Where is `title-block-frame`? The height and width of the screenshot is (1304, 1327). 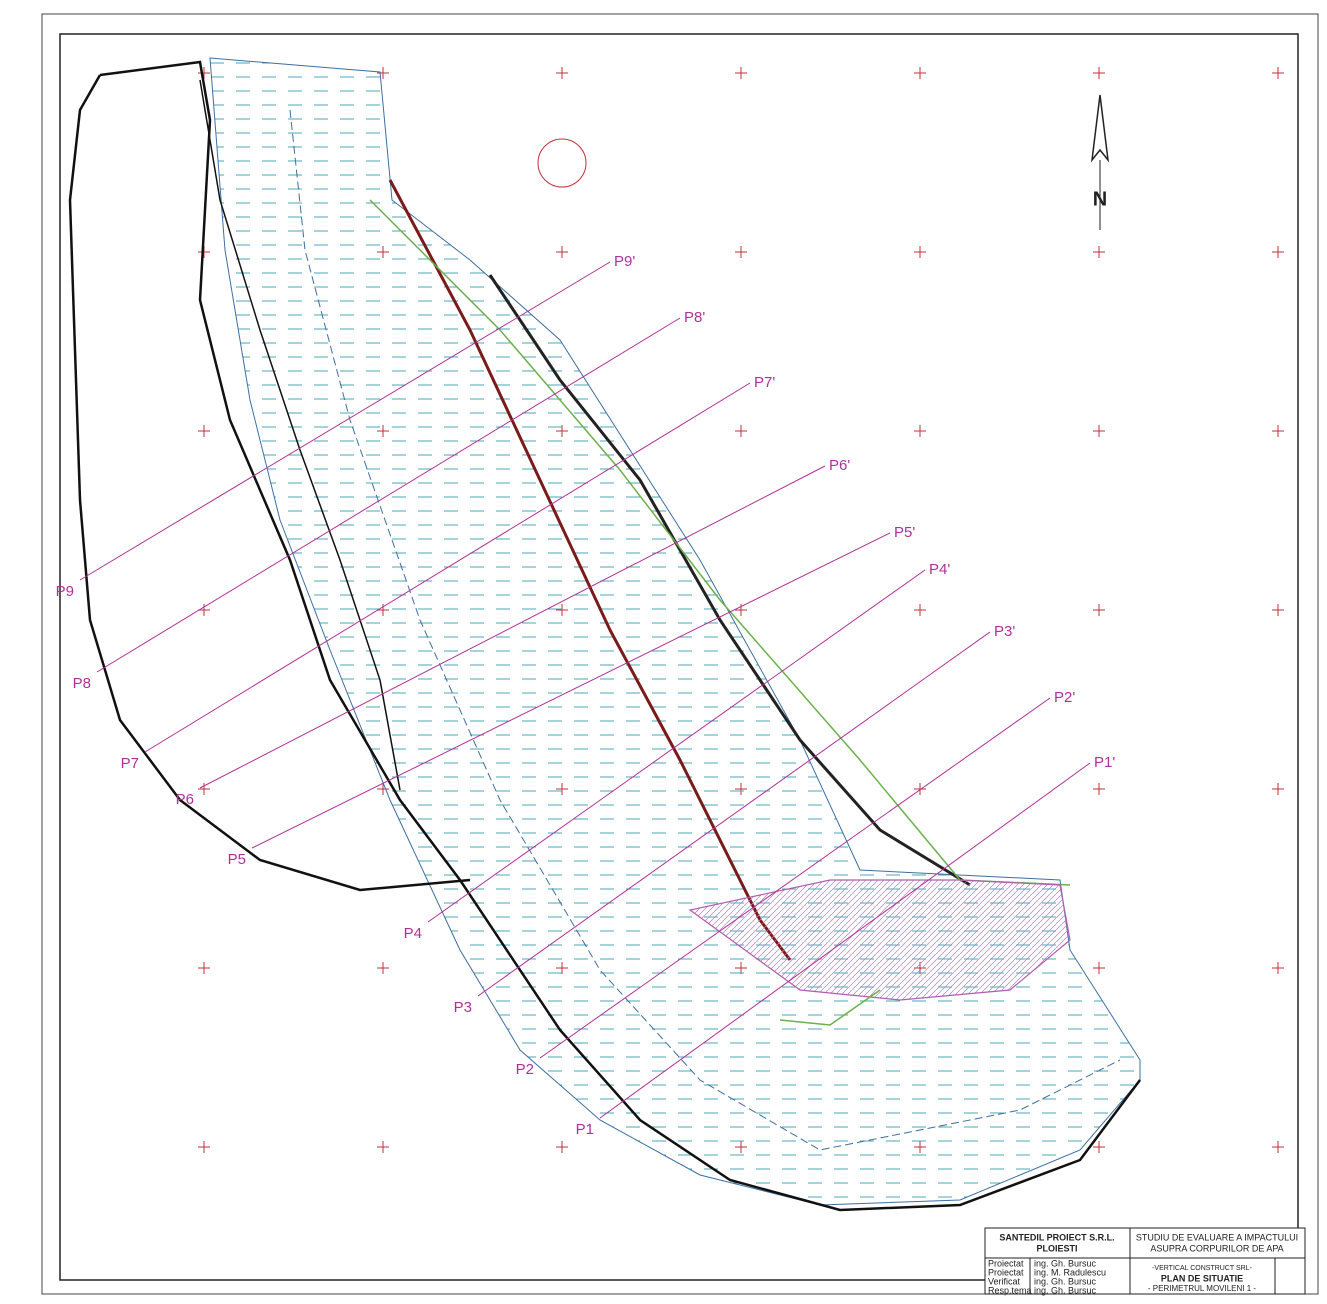 title-block-frame is located at coordinates (1145, 1261).